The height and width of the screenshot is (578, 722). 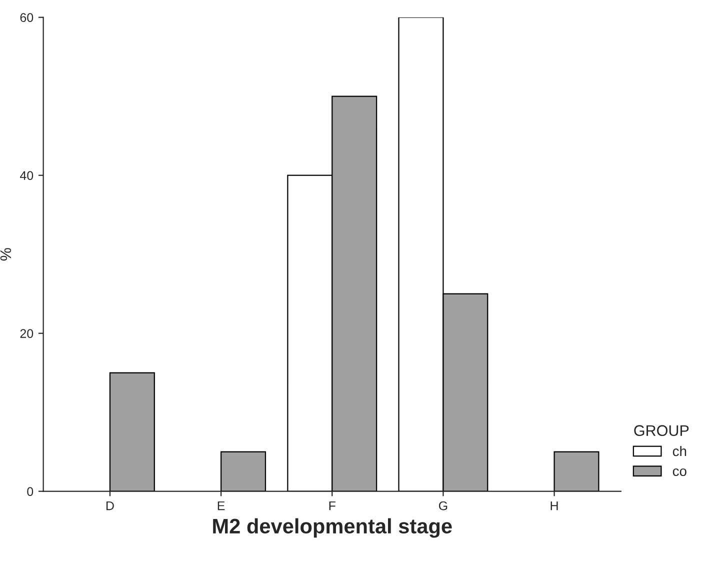 I want to click on legend-label: ch, so click(x=679, y=451).